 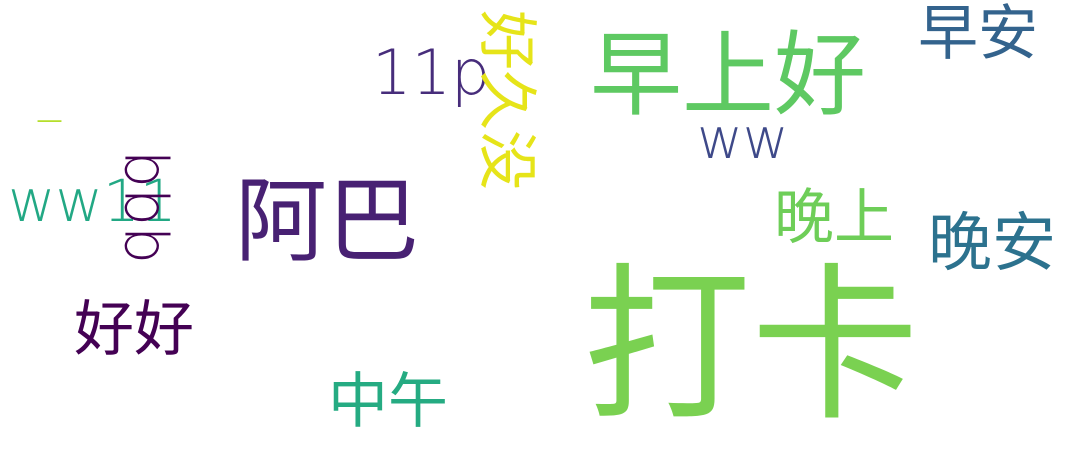 I want to click on word-ww11: ww11, so click(x=92, y=201).